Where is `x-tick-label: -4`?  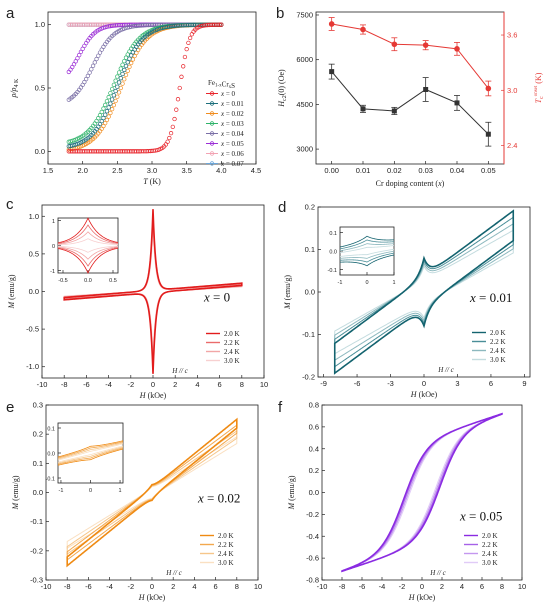
x-tick-label: -4 is located at coordinates (382, 586).